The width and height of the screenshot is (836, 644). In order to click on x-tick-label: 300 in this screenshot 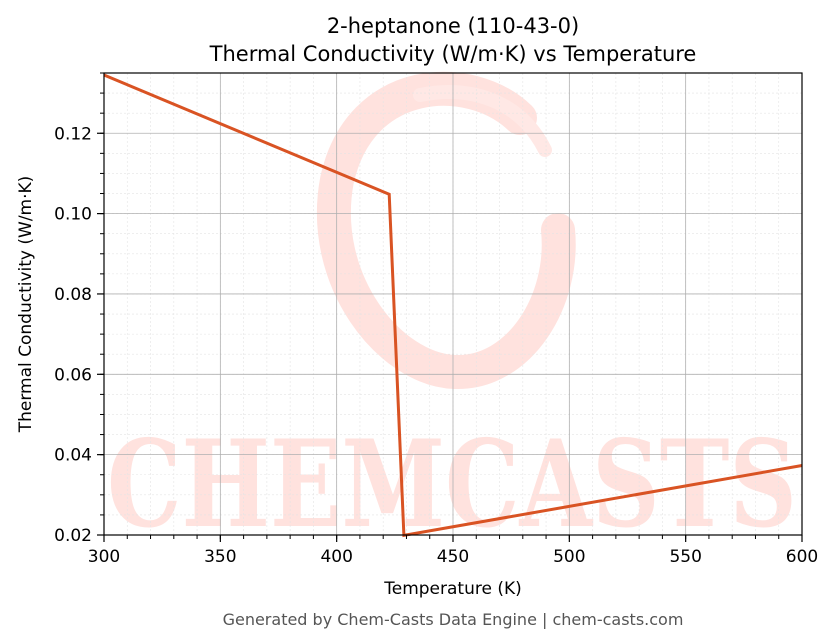, I will do `click(104, 557)`.